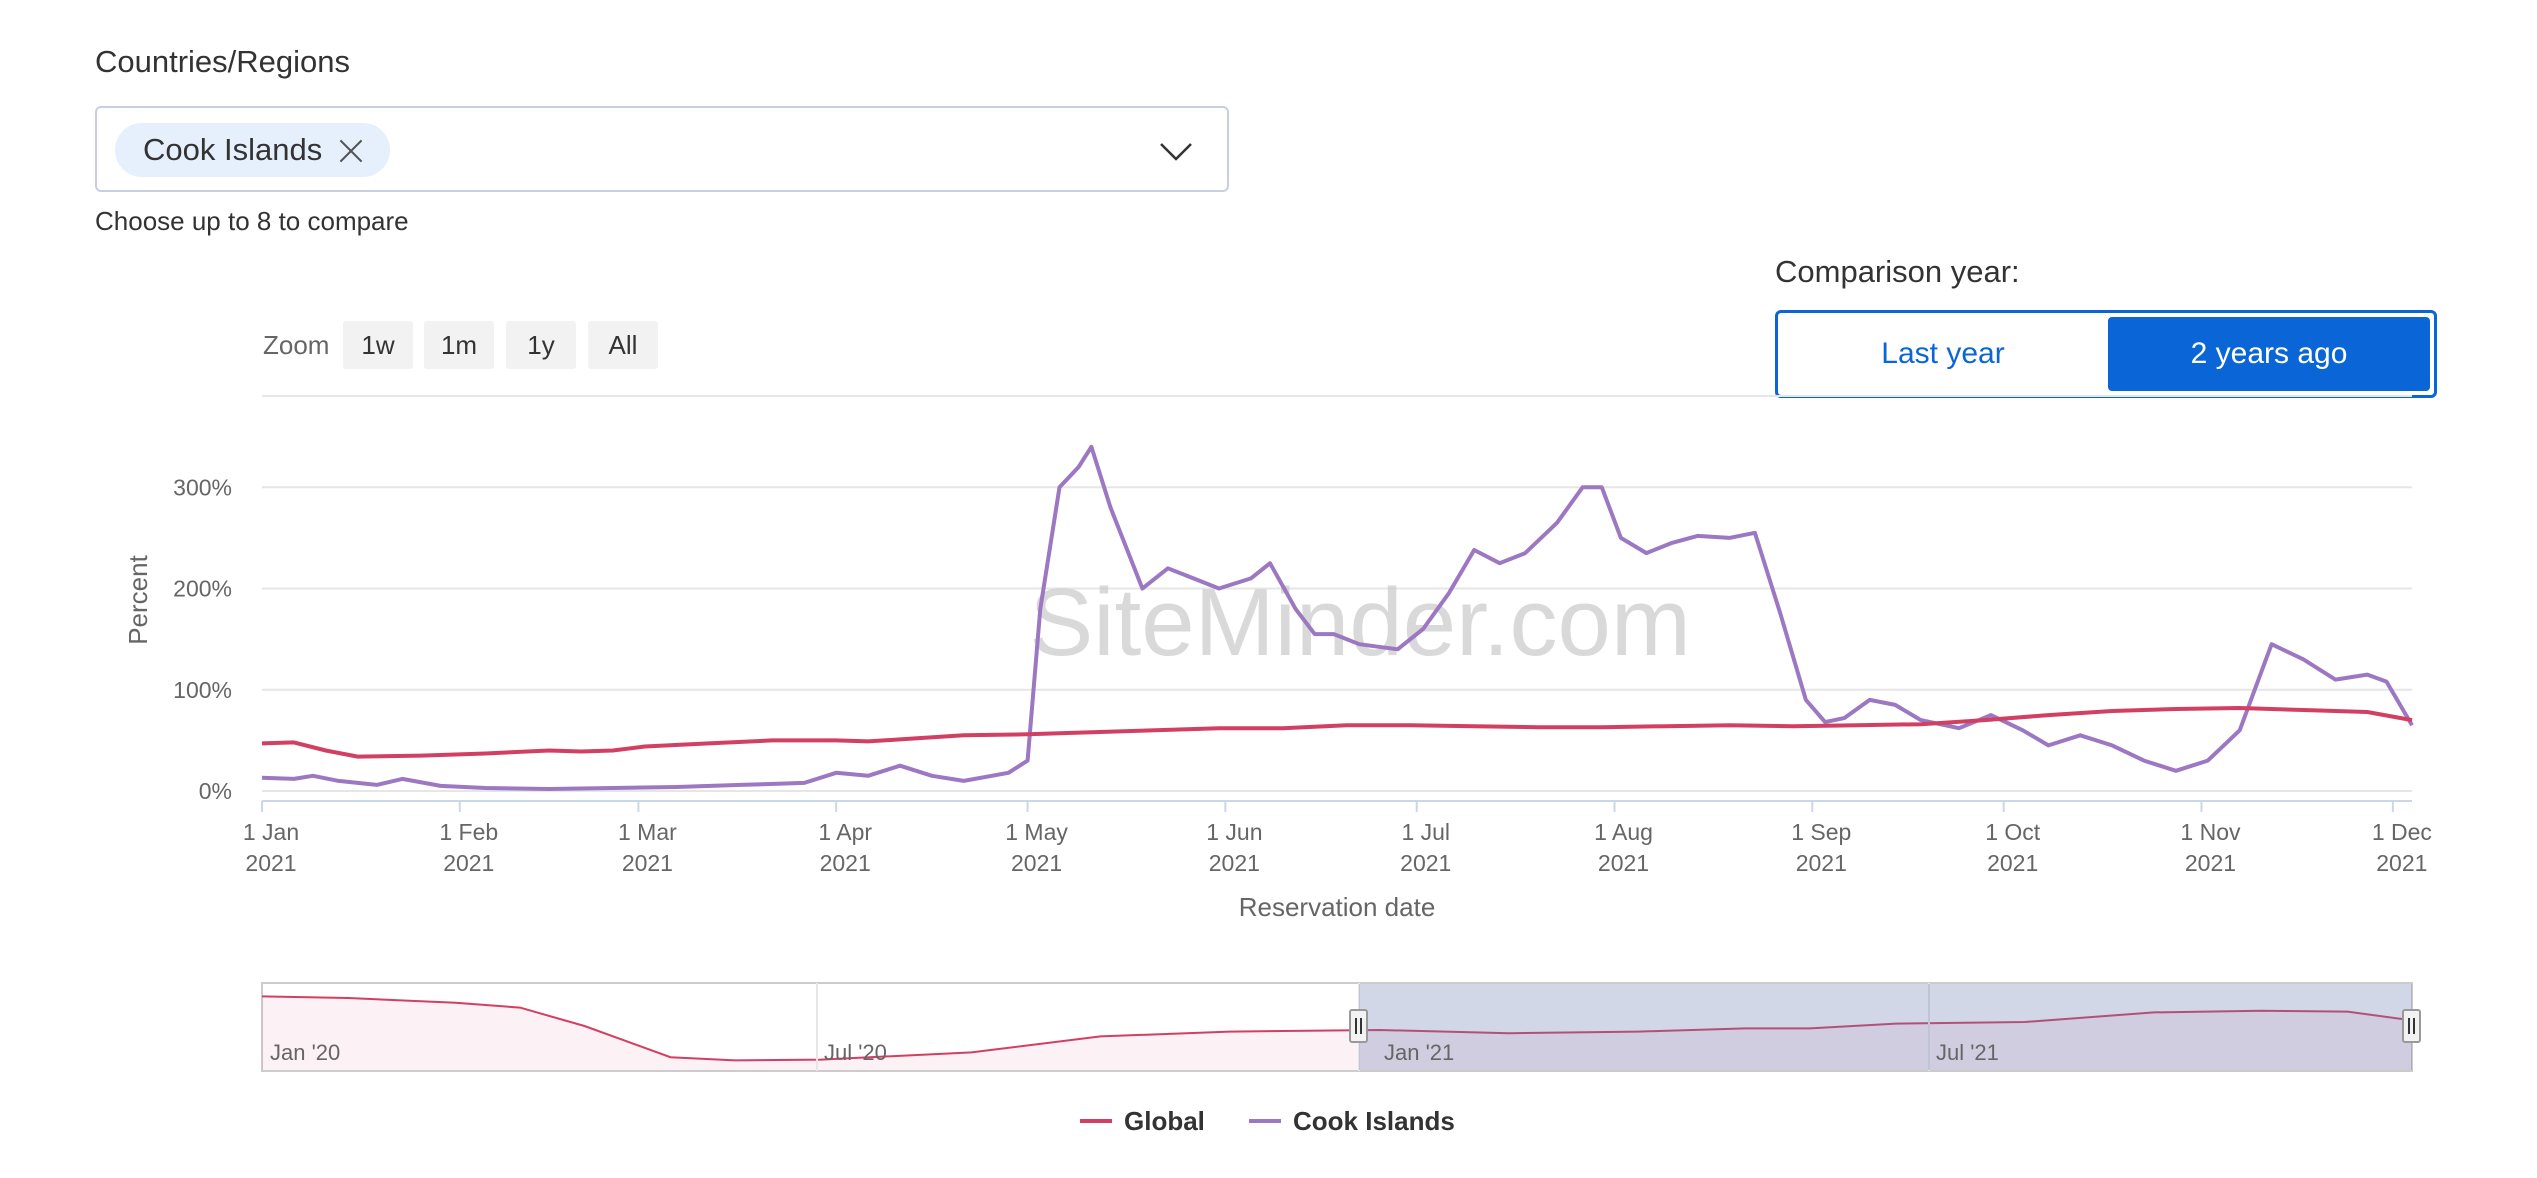  I want to click on navigator-handle-left, so click(1358, 1026).